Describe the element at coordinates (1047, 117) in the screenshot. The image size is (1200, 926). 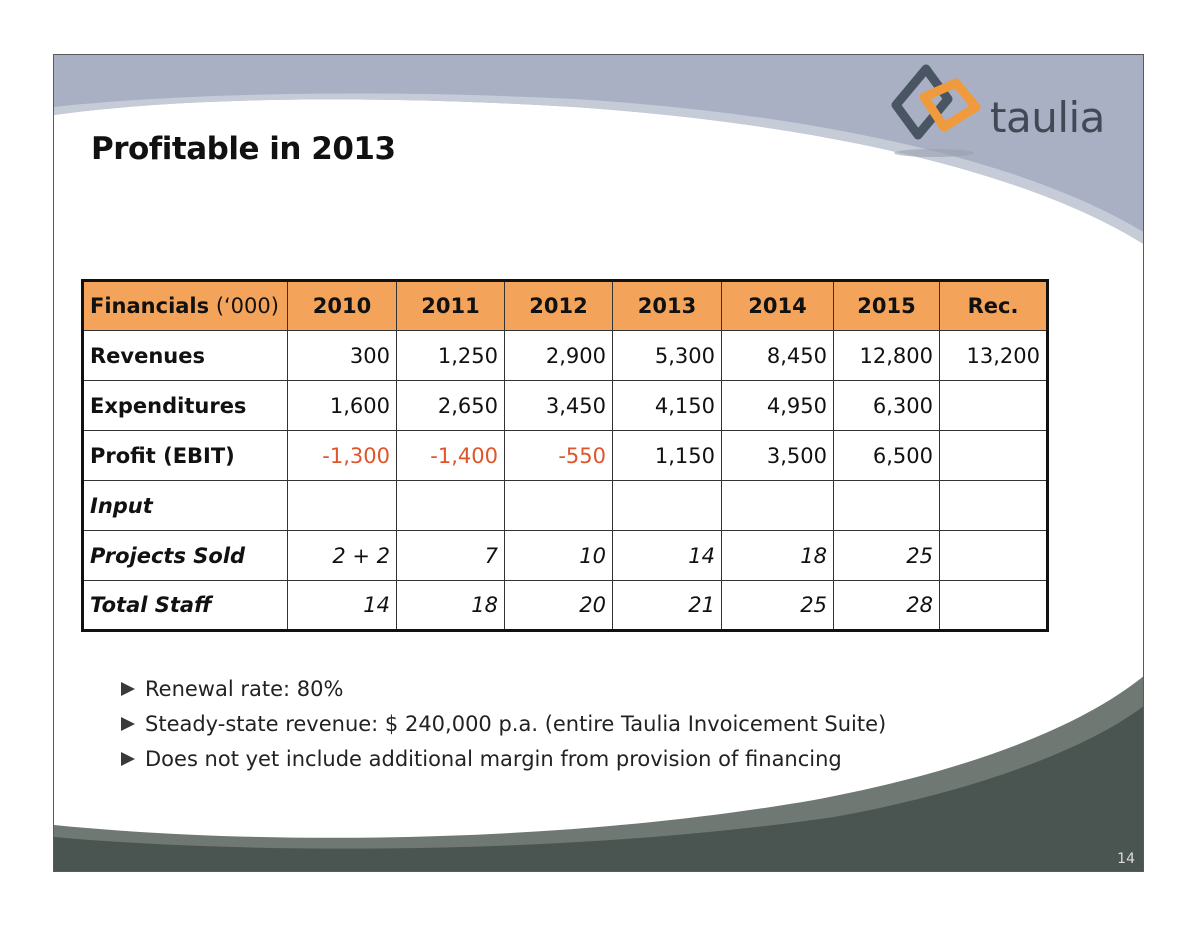
I see `logo-wordmark: taulia` at that location.